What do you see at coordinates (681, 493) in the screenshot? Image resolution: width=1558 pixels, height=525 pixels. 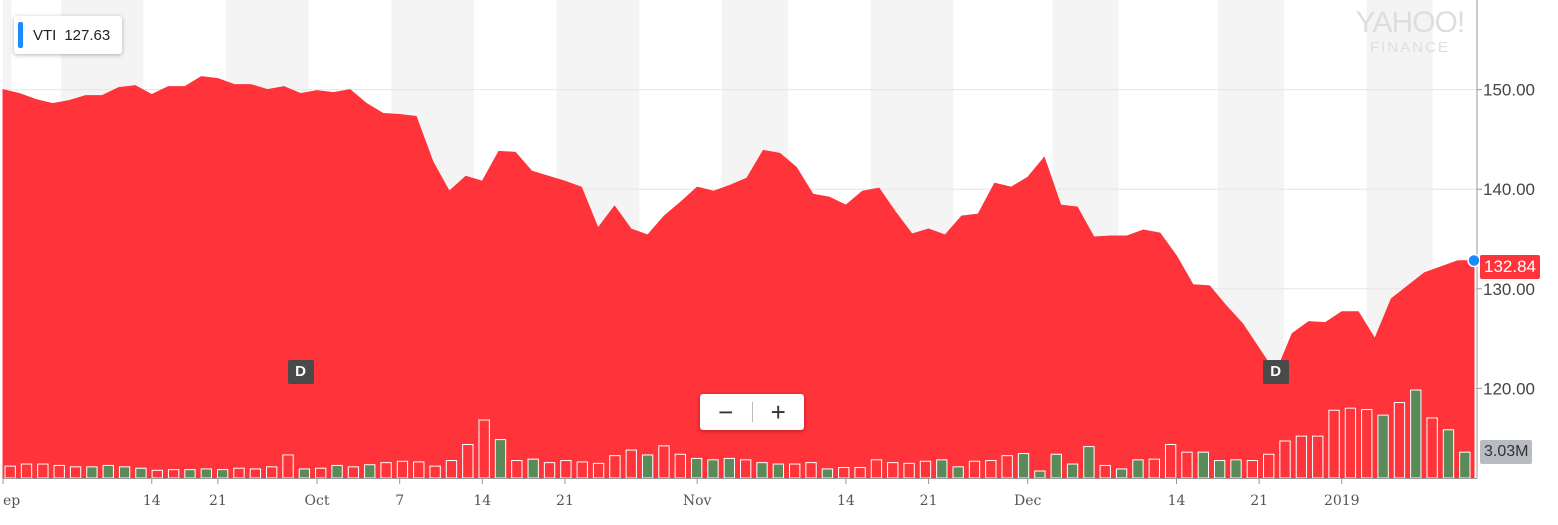 I see `x-axis-labels: ep 14 21 Oct 7 14 21 Nov 14 21 Dec 14 21 2019` at bounding box center [681, 493].